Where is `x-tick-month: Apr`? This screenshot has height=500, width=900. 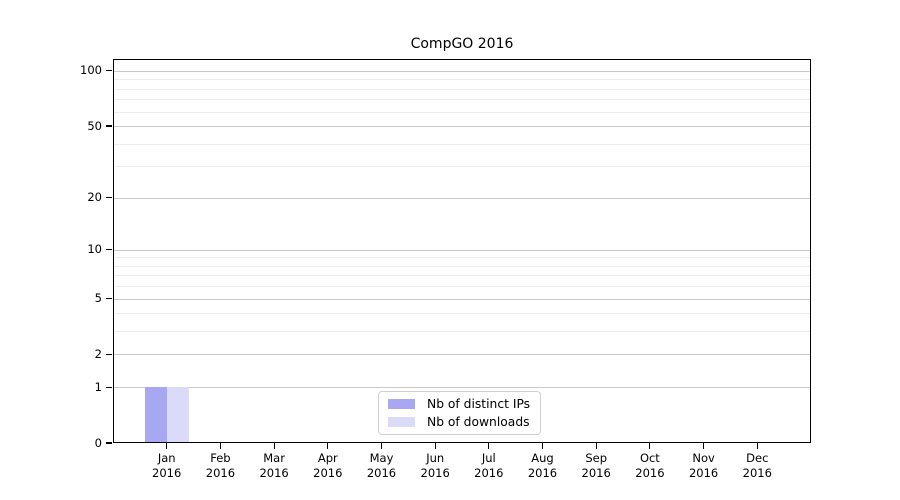
x-tick-month: Apr is located at coordinates (327, 458).